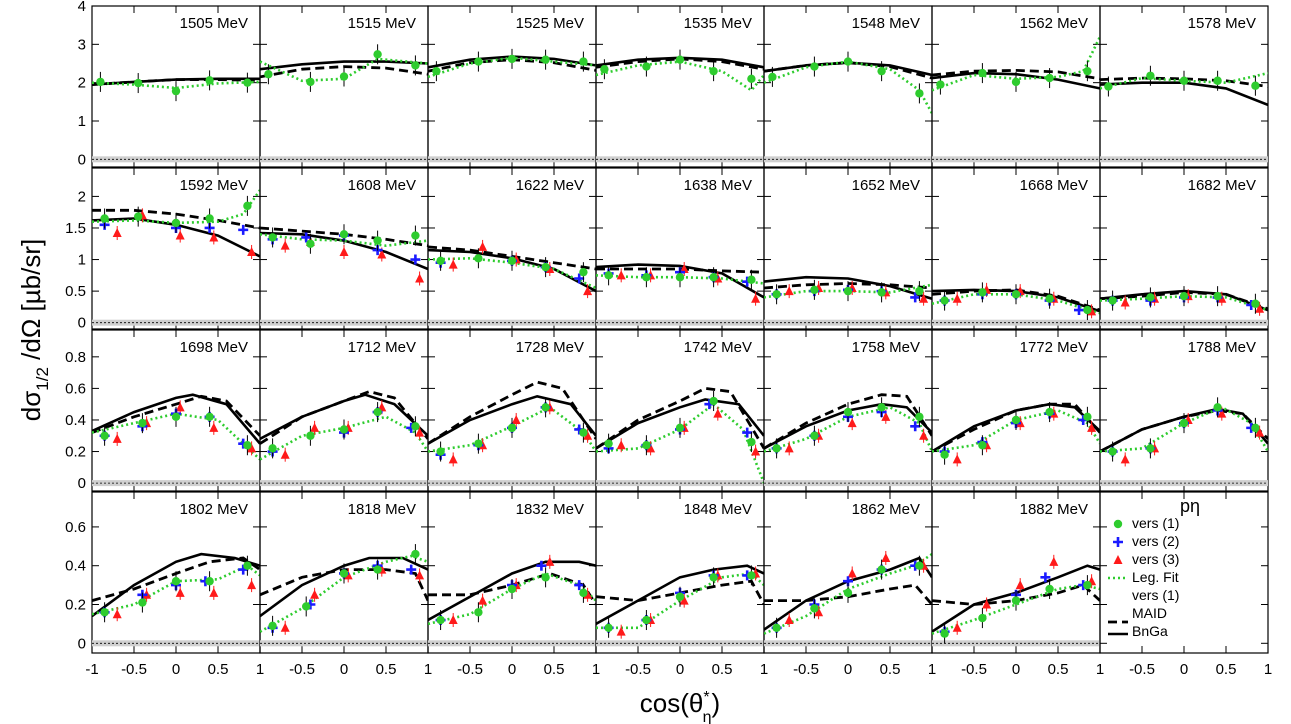 The image size is (1291, 724). I want to click on legend-label: MAID, so click(1149, 613).